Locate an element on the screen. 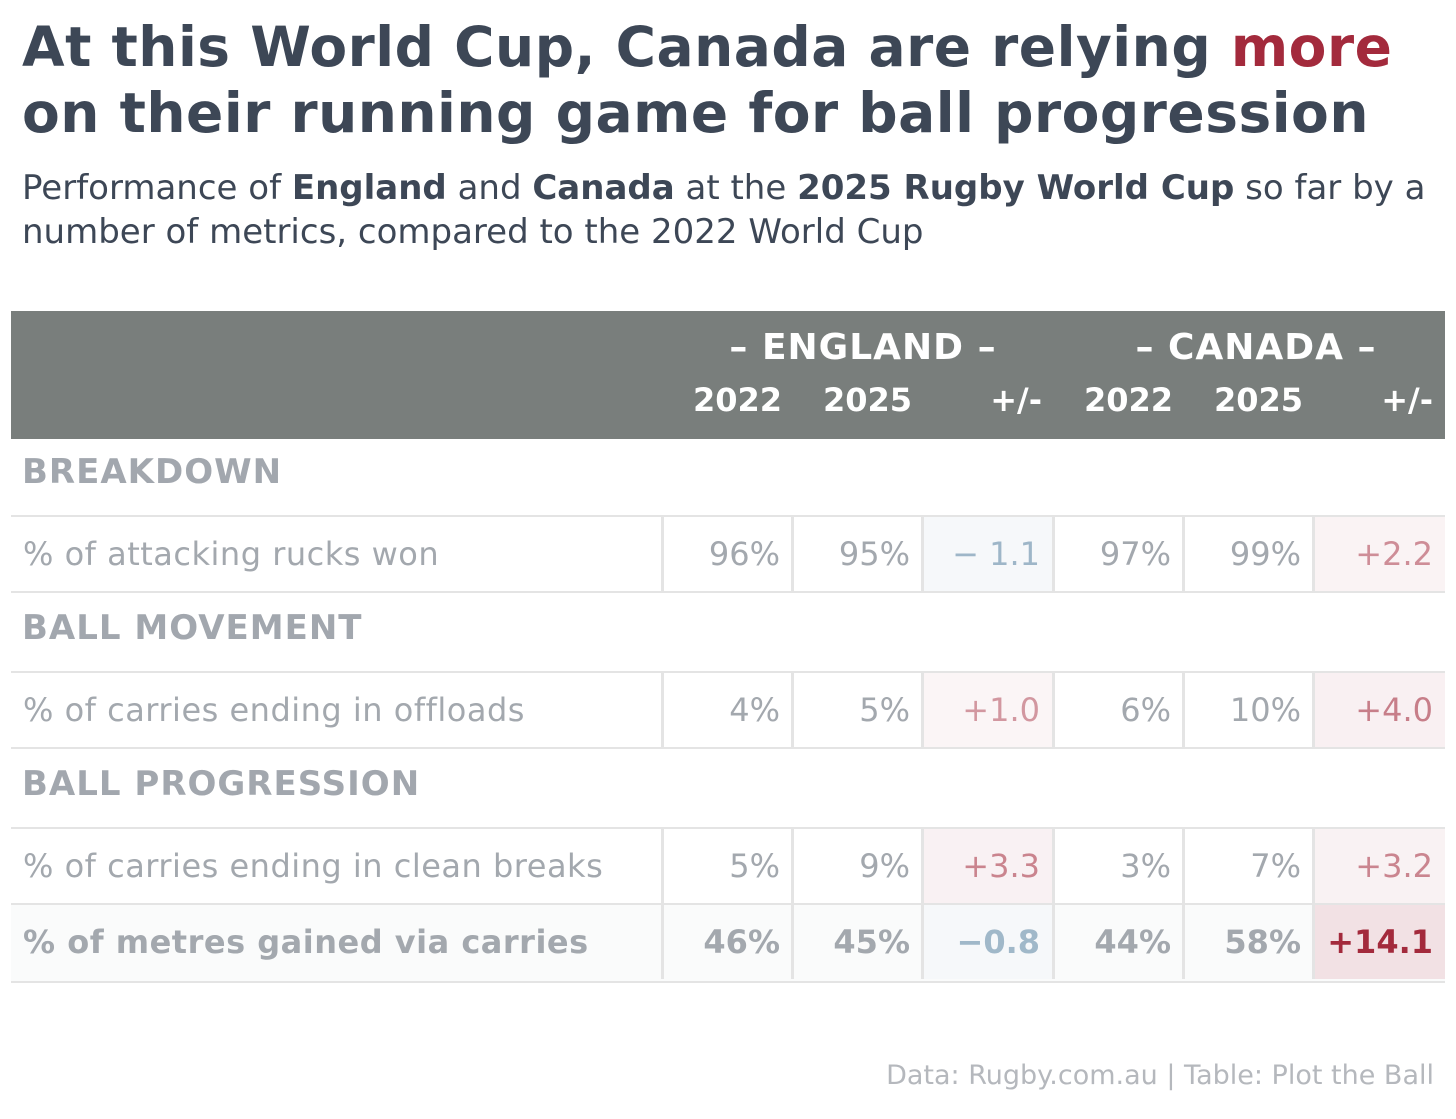 The width and height of the screenshot is (1456, 1119). cell-england-diff: − 1.1 is located at coordinates (986, 554).